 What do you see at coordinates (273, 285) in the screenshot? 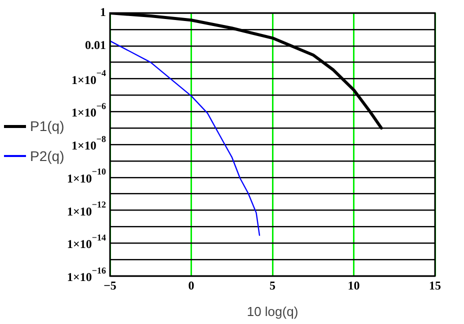
I see `x-tick-label: 5` at bounding box center [273, 285].